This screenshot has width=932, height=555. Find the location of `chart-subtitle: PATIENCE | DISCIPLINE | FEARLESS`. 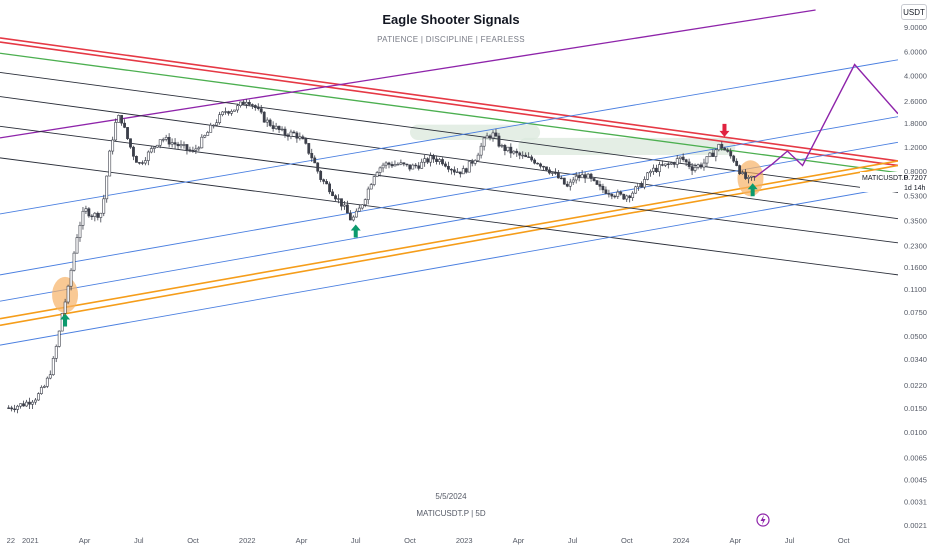

chart-subtitle: PATIENCE | DISCIPLINE | FEARLESS is located at coordinates (451, 39).